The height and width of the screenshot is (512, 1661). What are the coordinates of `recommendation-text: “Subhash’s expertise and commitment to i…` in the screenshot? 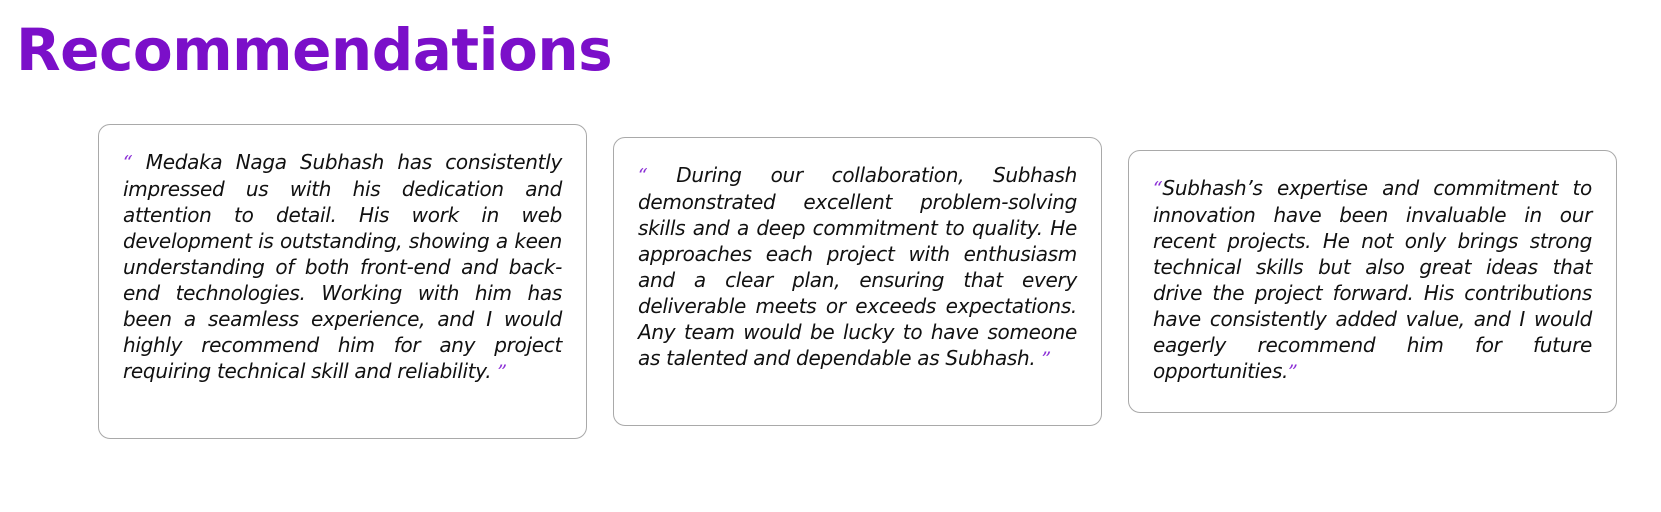 It's located at (1372, 280).